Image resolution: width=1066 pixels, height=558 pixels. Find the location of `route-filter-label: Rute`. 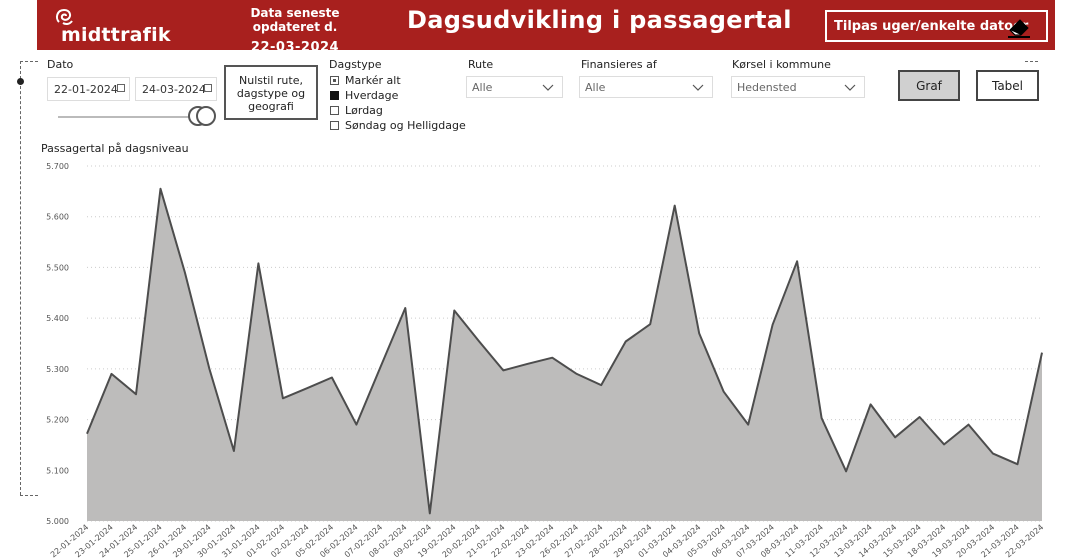

route-filter-label: Rute is located at coordinates (481, 64).